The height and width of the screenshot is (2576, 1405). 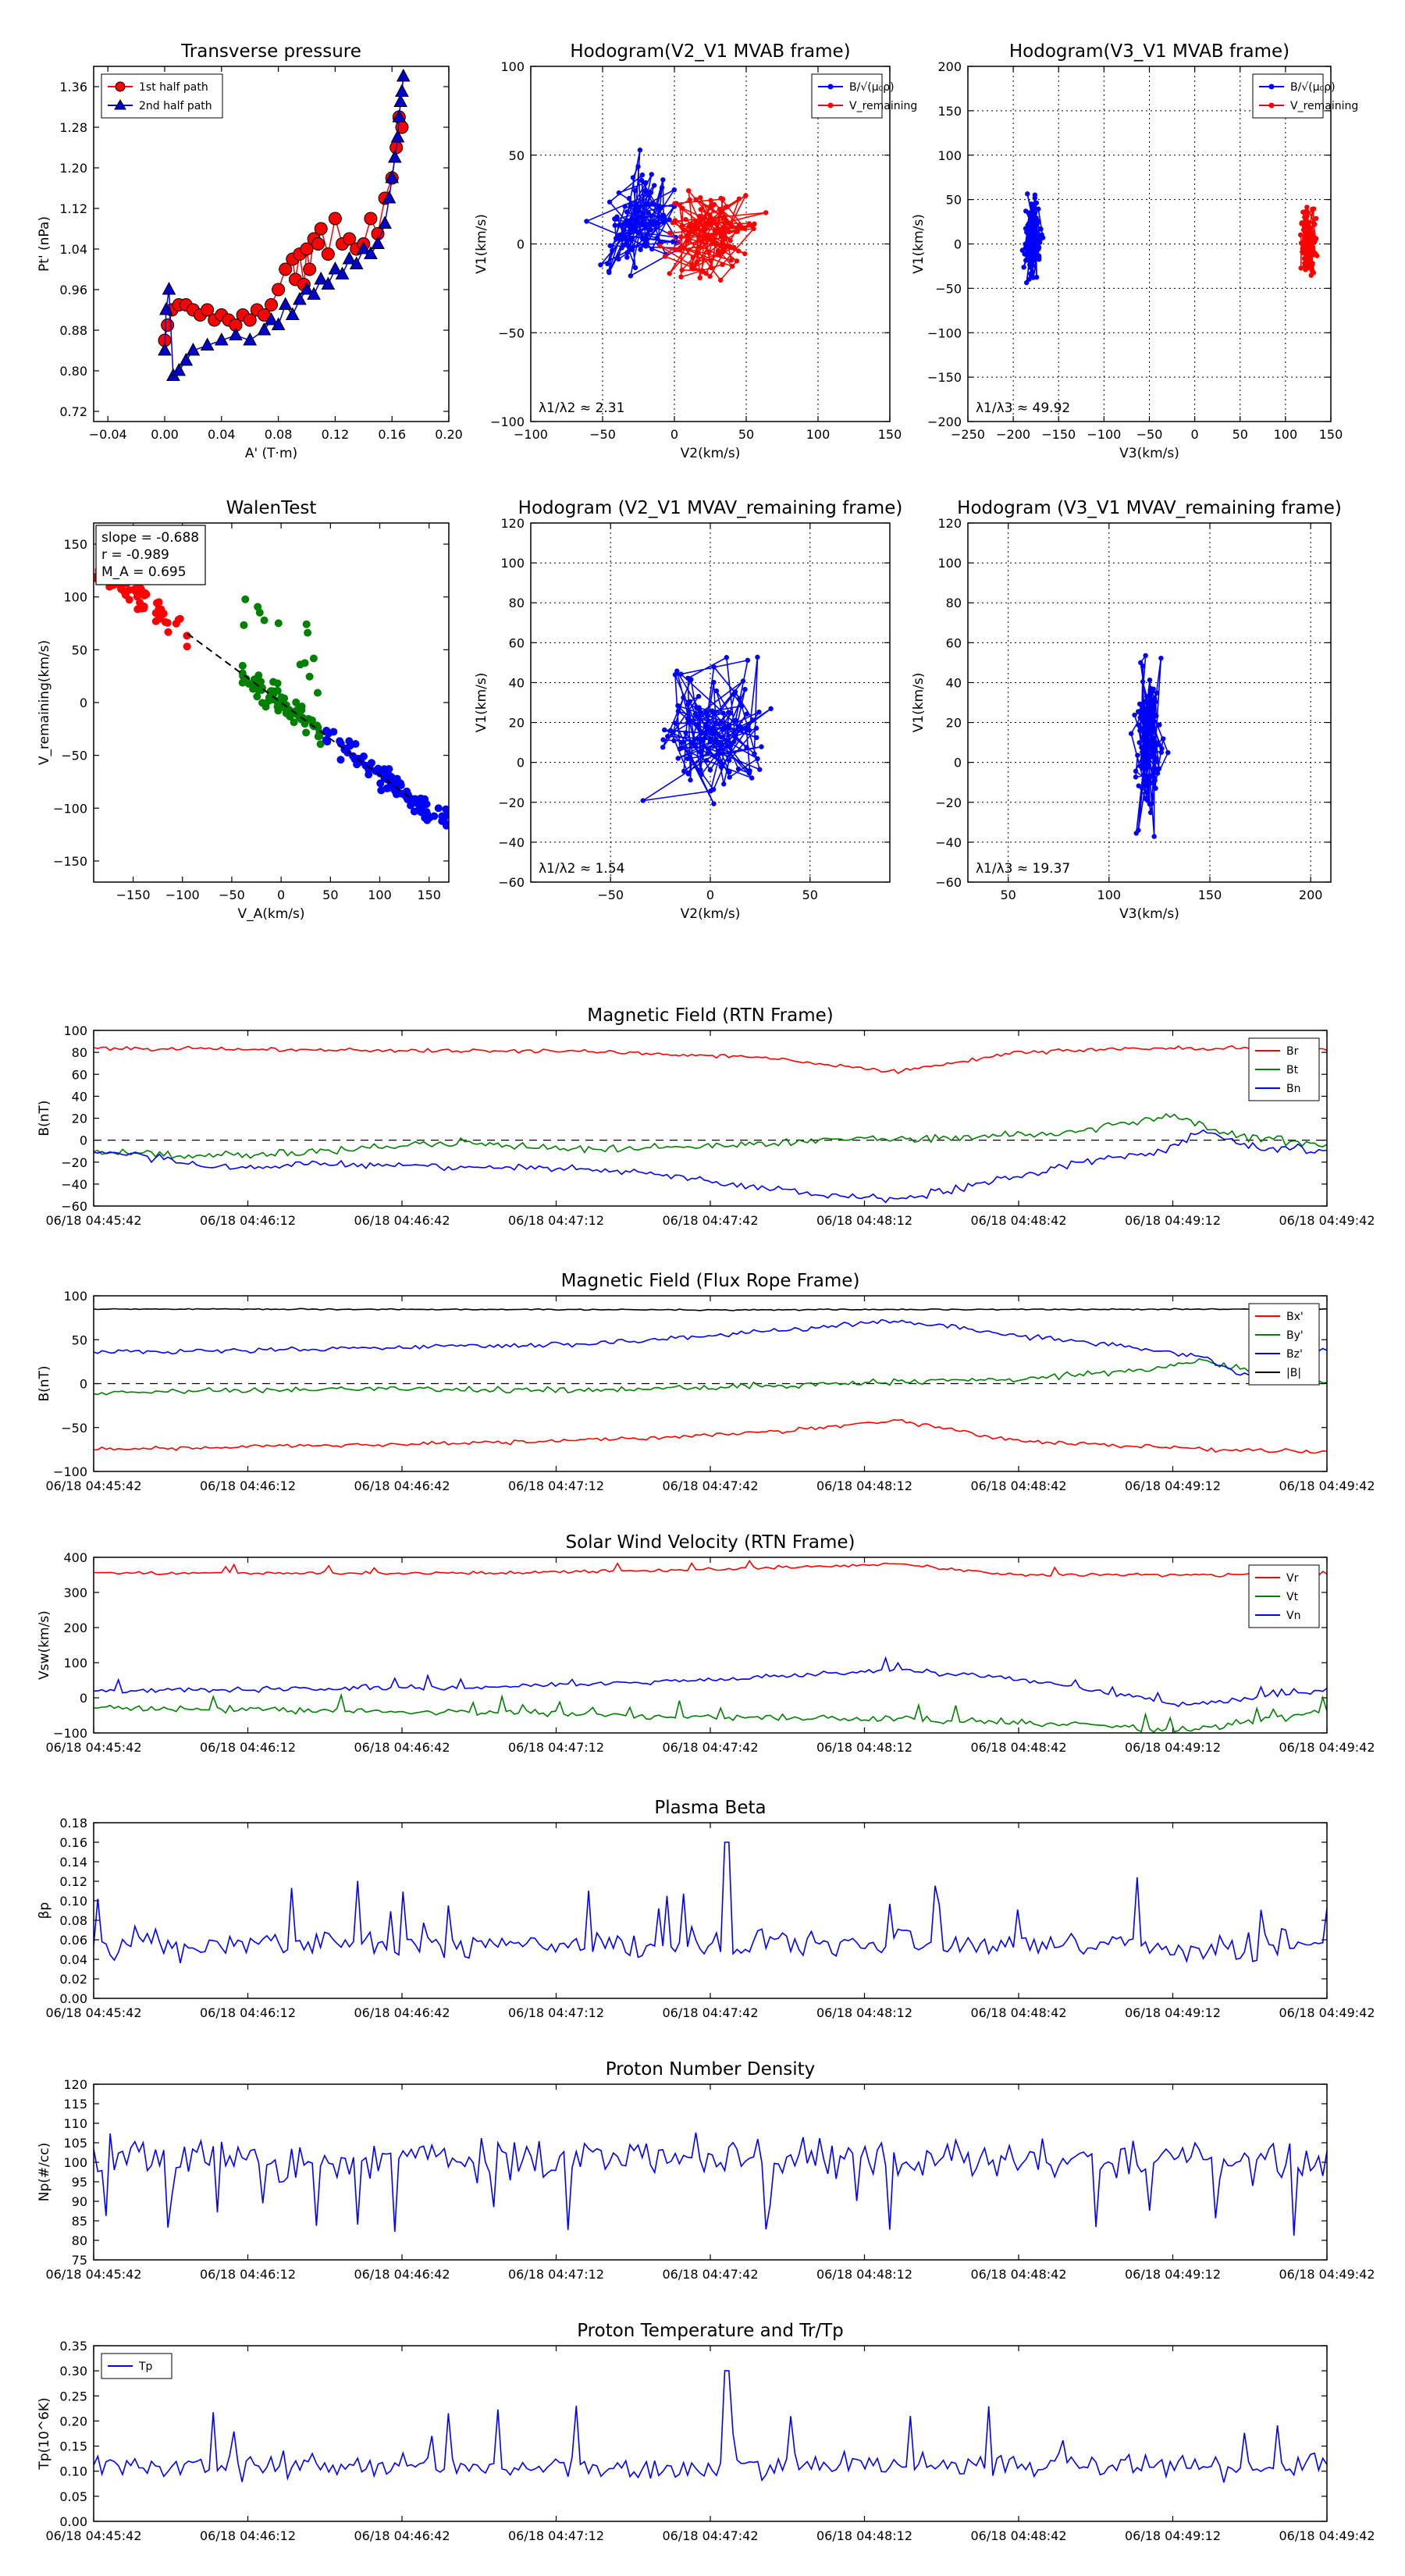 What do you see at coordinates (954, 642) in the screenshot?
I see `y-tick-label: 60` at bounding box center [954, 642].